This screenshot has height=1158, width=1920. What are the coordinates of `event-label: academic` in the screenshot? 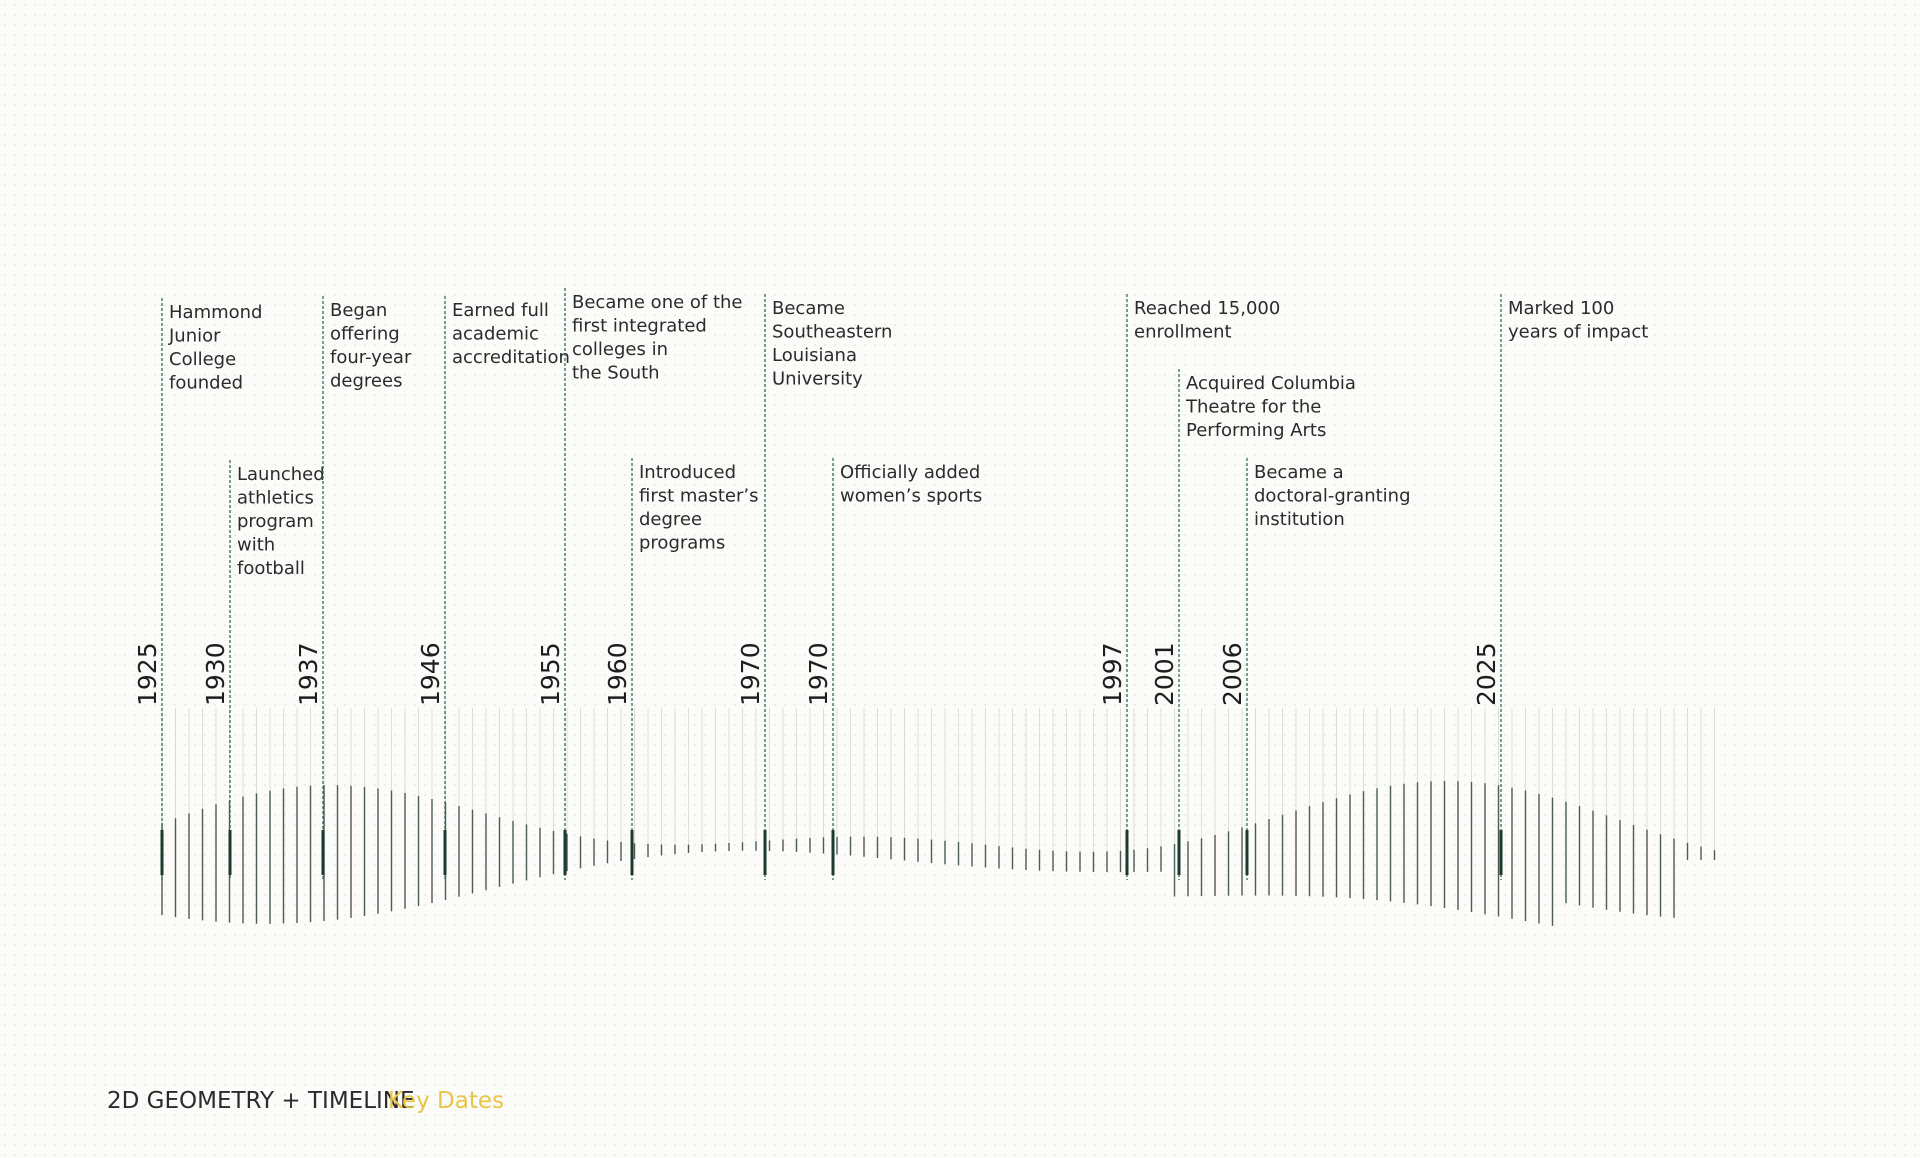 It's located at (495, 334).